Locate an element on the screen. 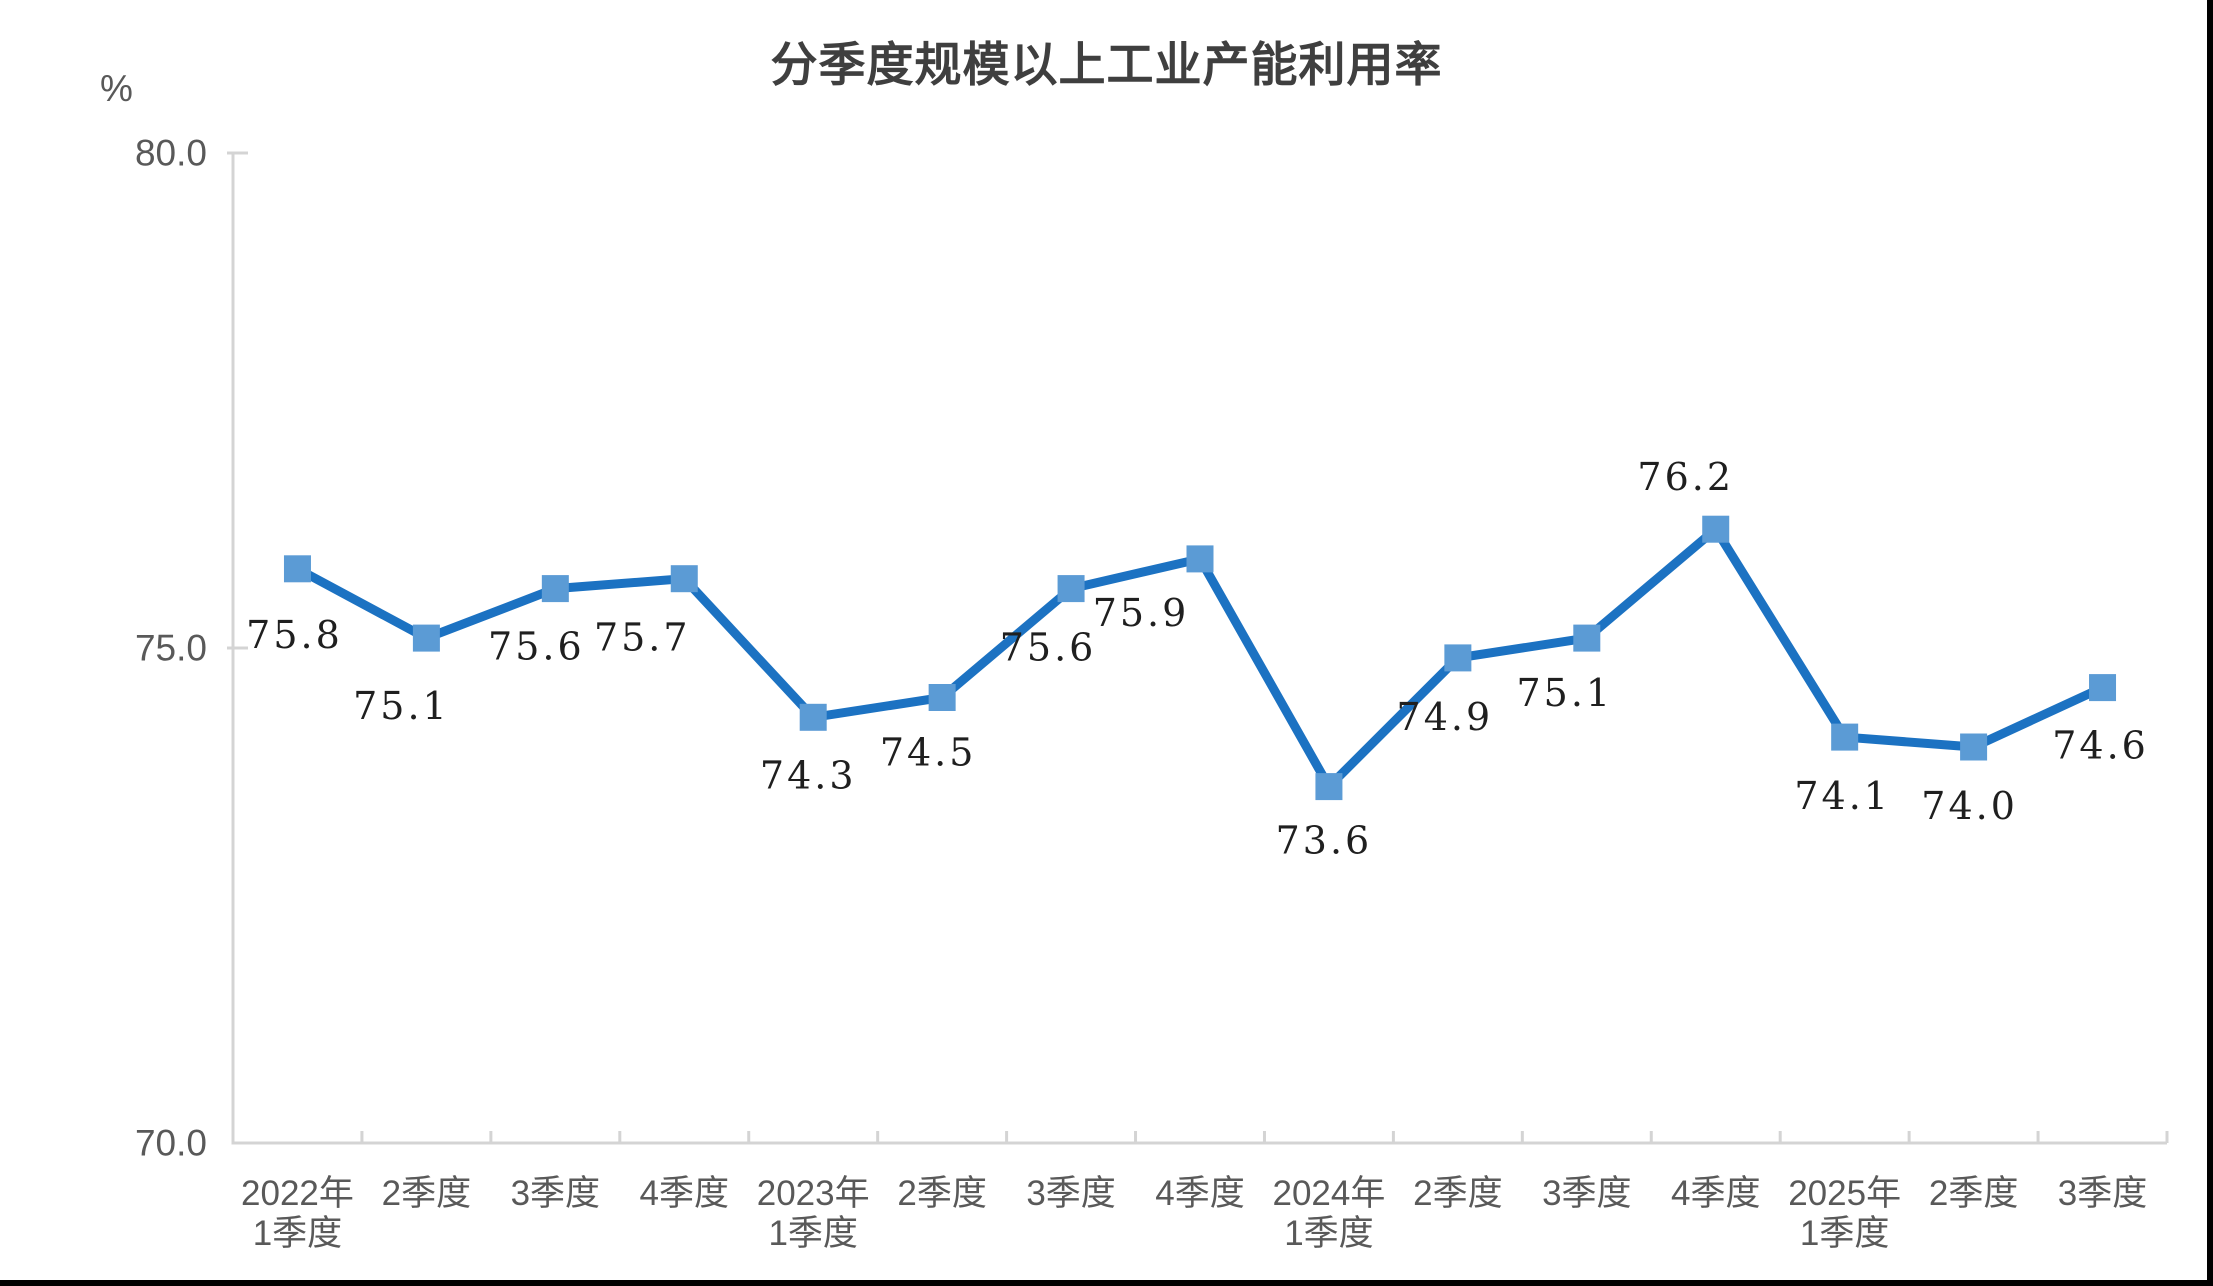 The width and height of the screenshot is (2213, 1286). x-axis-category-label: 2023年 is located at coordinates (813, 1193).